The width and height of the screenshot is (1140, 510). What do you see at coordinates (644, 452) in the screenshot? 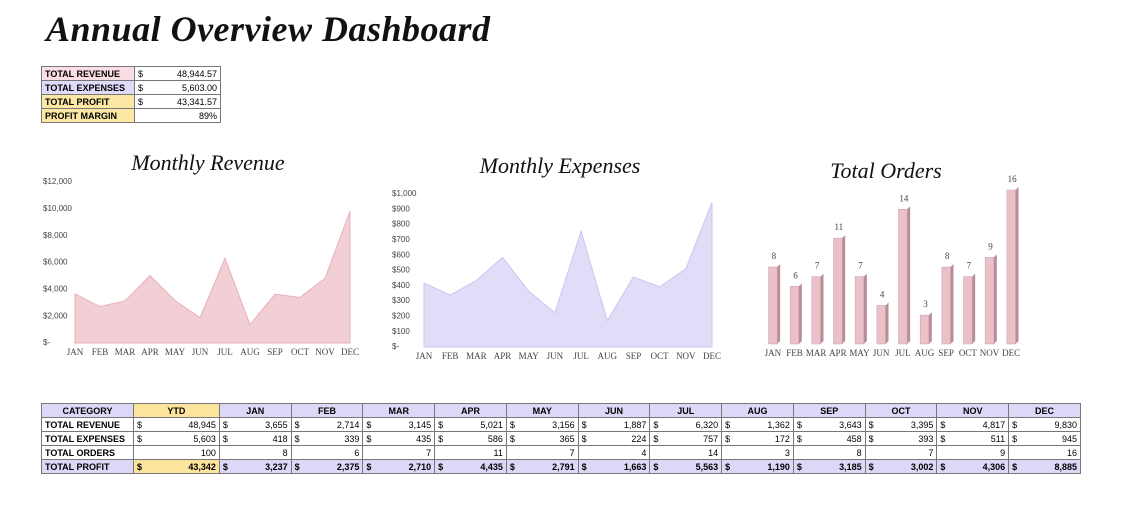
I see `cell-value: 4` at bounding box center [644, 452].